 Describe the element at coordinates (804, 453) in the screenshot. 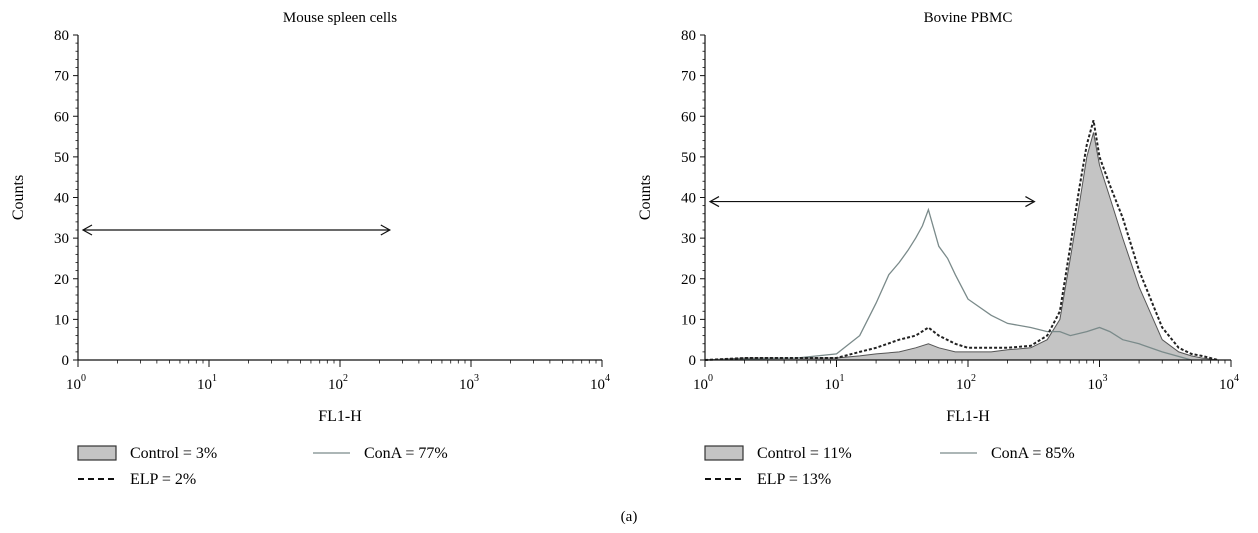

I see `legend-control-label: Control = 11%` at that location.